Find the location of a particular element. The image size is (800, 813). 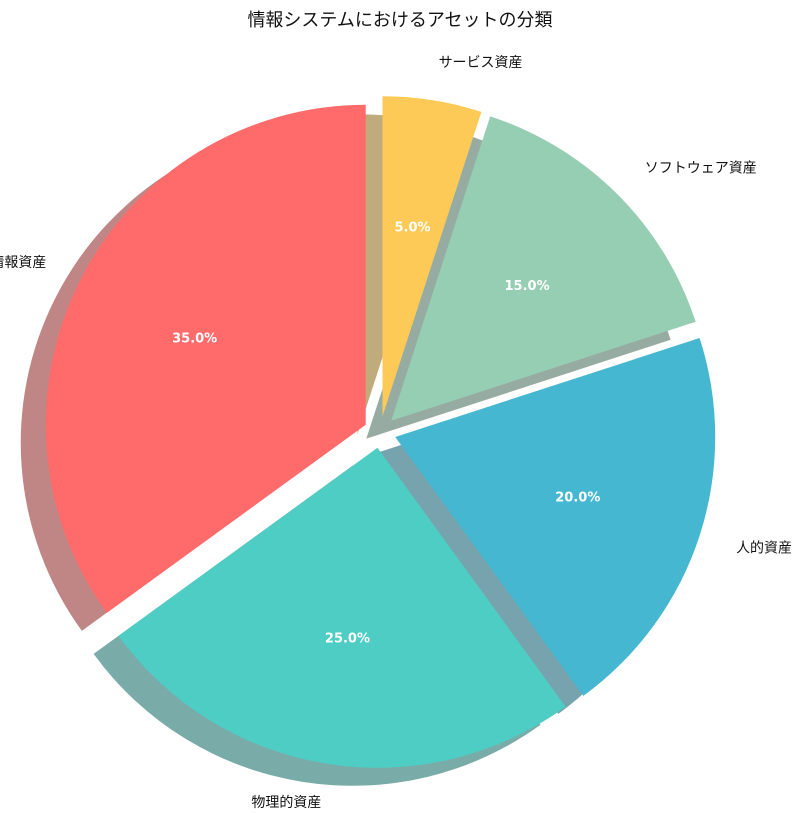

slice-category-label-1: 物理的資産 is located at coordinates (286, 803).